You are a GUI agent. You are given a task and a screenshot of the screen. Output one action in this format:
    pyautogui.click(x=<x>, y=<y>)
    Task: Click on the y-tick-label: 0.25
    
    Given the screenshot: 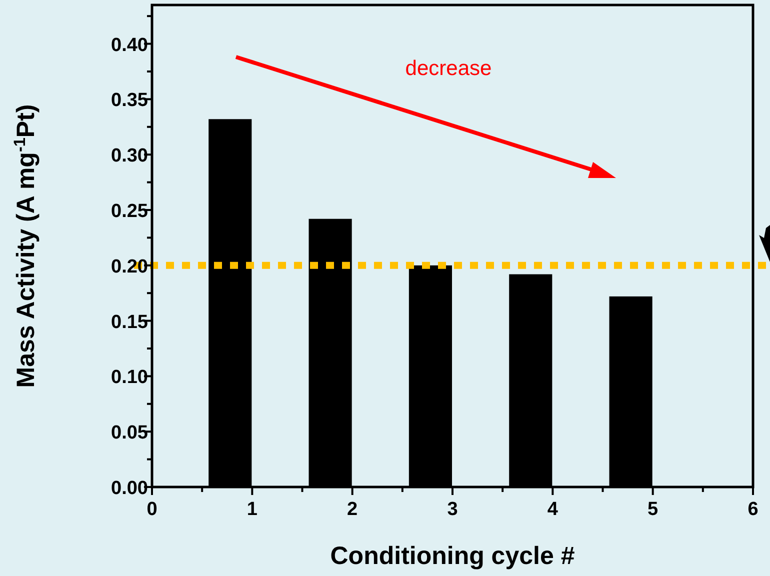 What is the action you would take?
    pyautogui.click(x=129, y=211)
    